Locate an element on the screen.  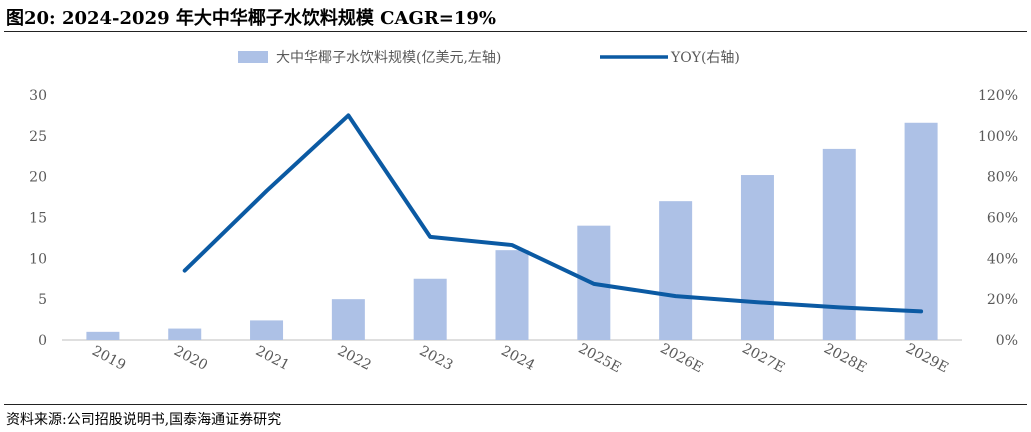
source-note: 资料来源:公司招股说明书,国泰海通证券研究 is located at coordinates (144, 420).